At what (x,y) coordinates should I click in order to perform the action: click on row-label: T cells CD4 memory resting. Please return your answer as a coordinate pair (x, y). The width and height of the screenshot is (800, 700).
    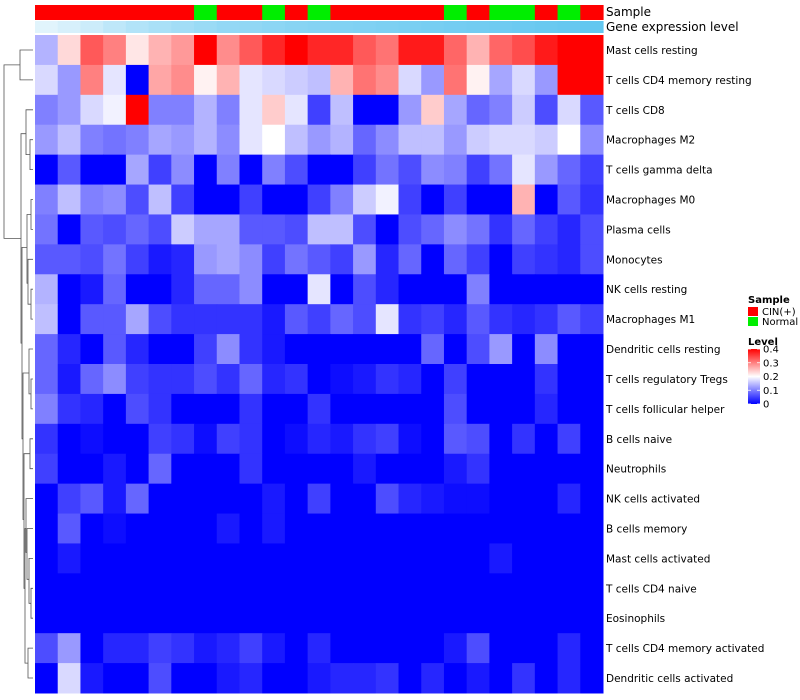
    Looking at the image, I should click on (678, 81).